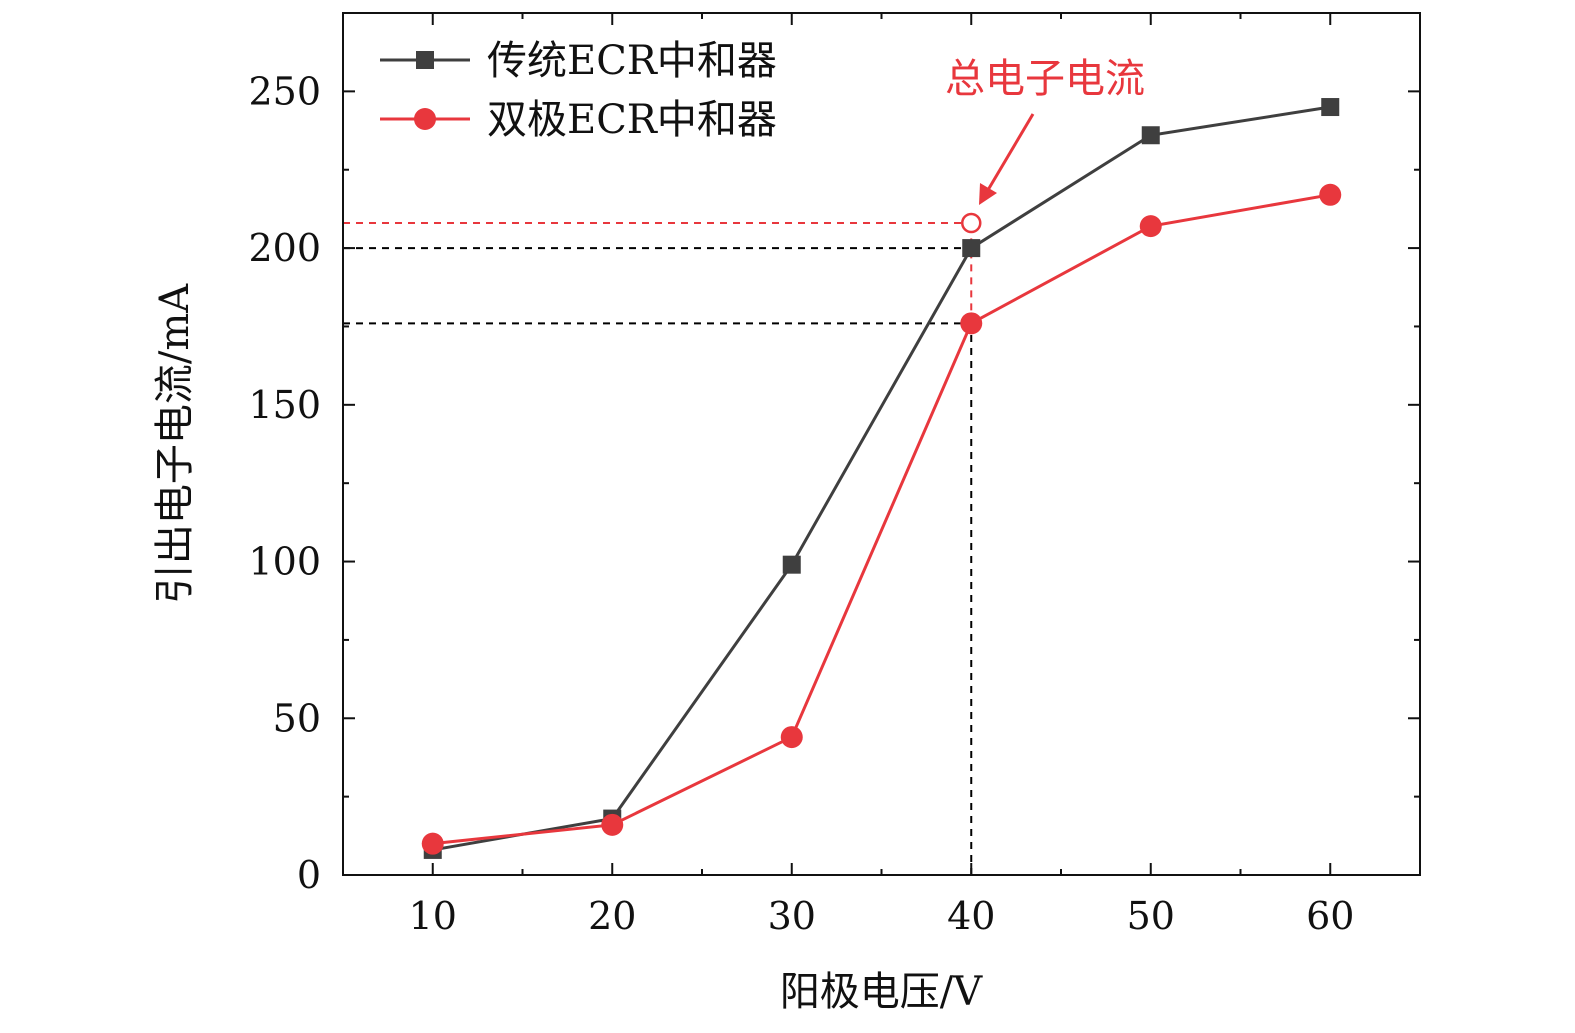 The image size is (1575, 1033). Describe the element at coordinates (284, 562) in the screenshot. I see `y-tick-label: 100` at that location.